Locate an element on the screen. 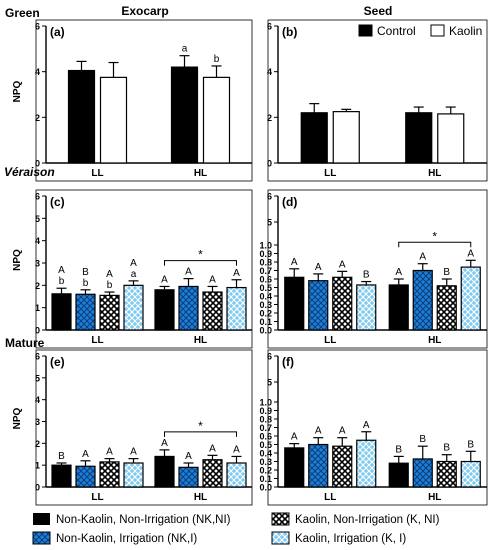 This screenshot has width=504, height=550. column-title-seed: Seed is located at coordinates (378, 11).